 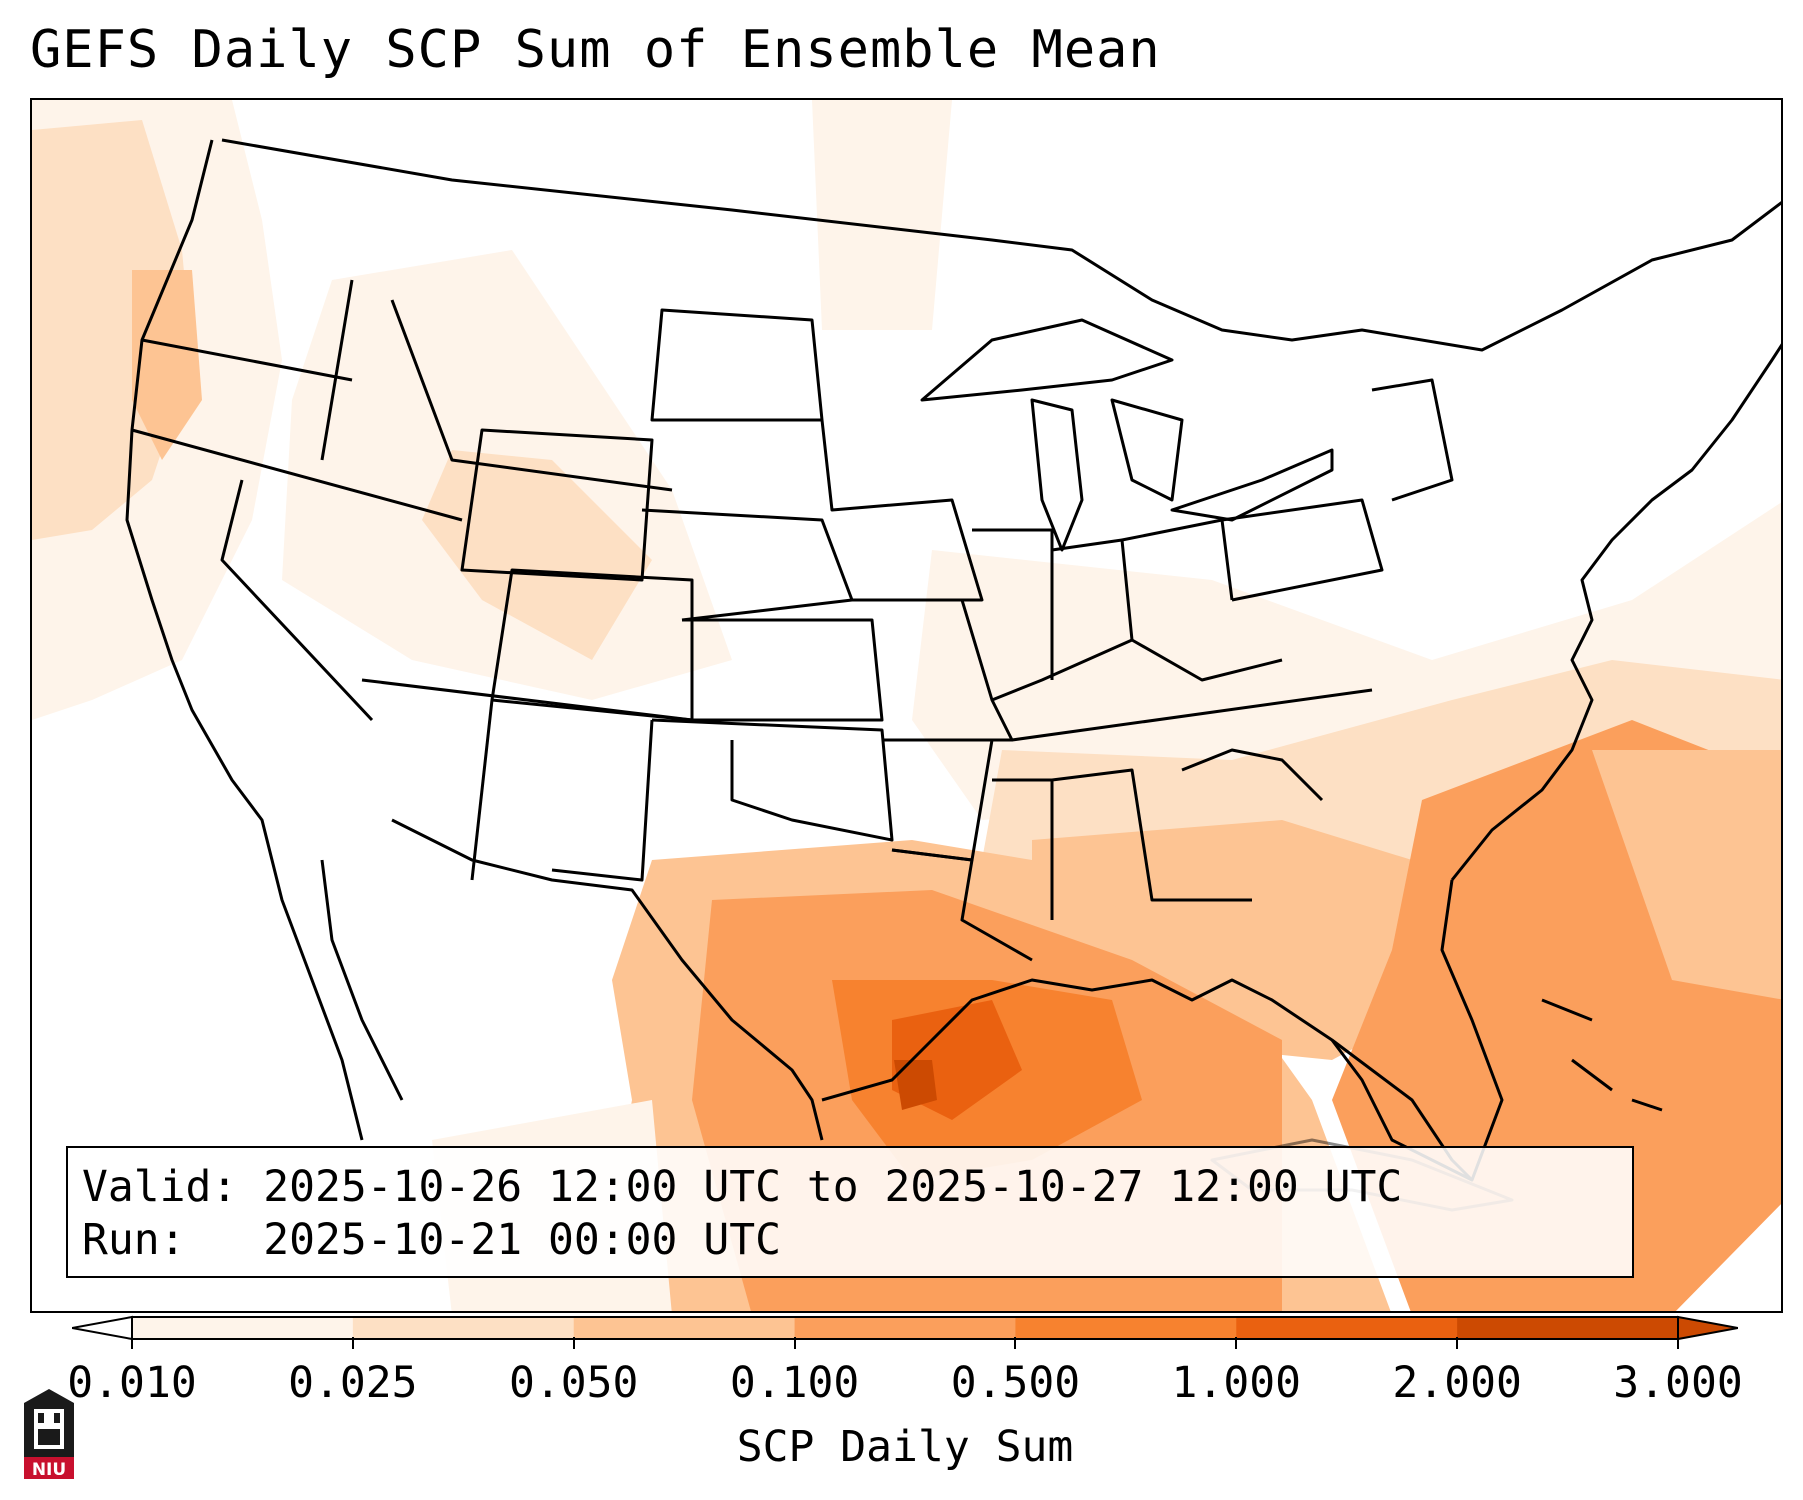 What do you see at coordinates (49, 1434) in the screenshot?
I see `niu-logo: NIU` at bounding box center [49, 1434].